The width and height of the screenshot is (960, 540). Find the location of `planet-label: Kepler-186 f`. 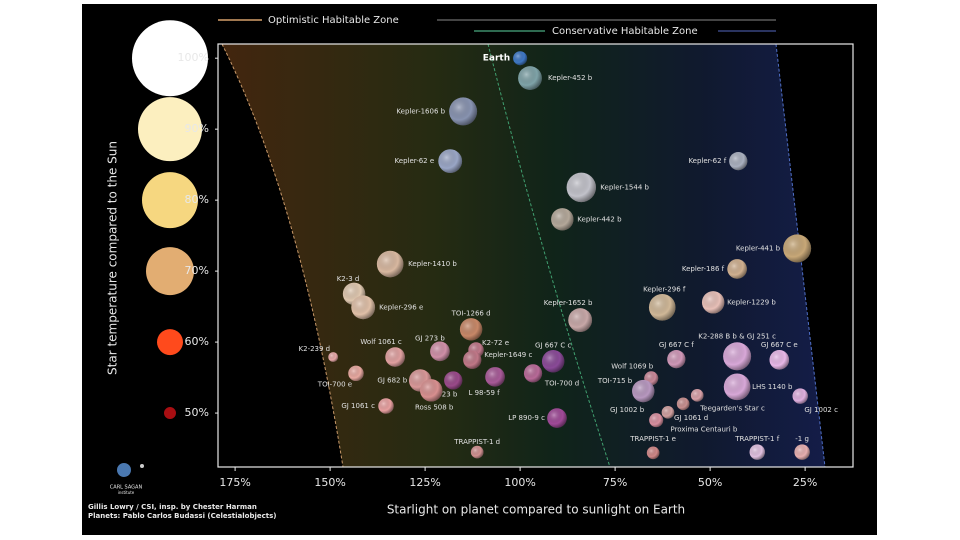

planet-label: Kepler-186 f is located at coordinates (703, 269).